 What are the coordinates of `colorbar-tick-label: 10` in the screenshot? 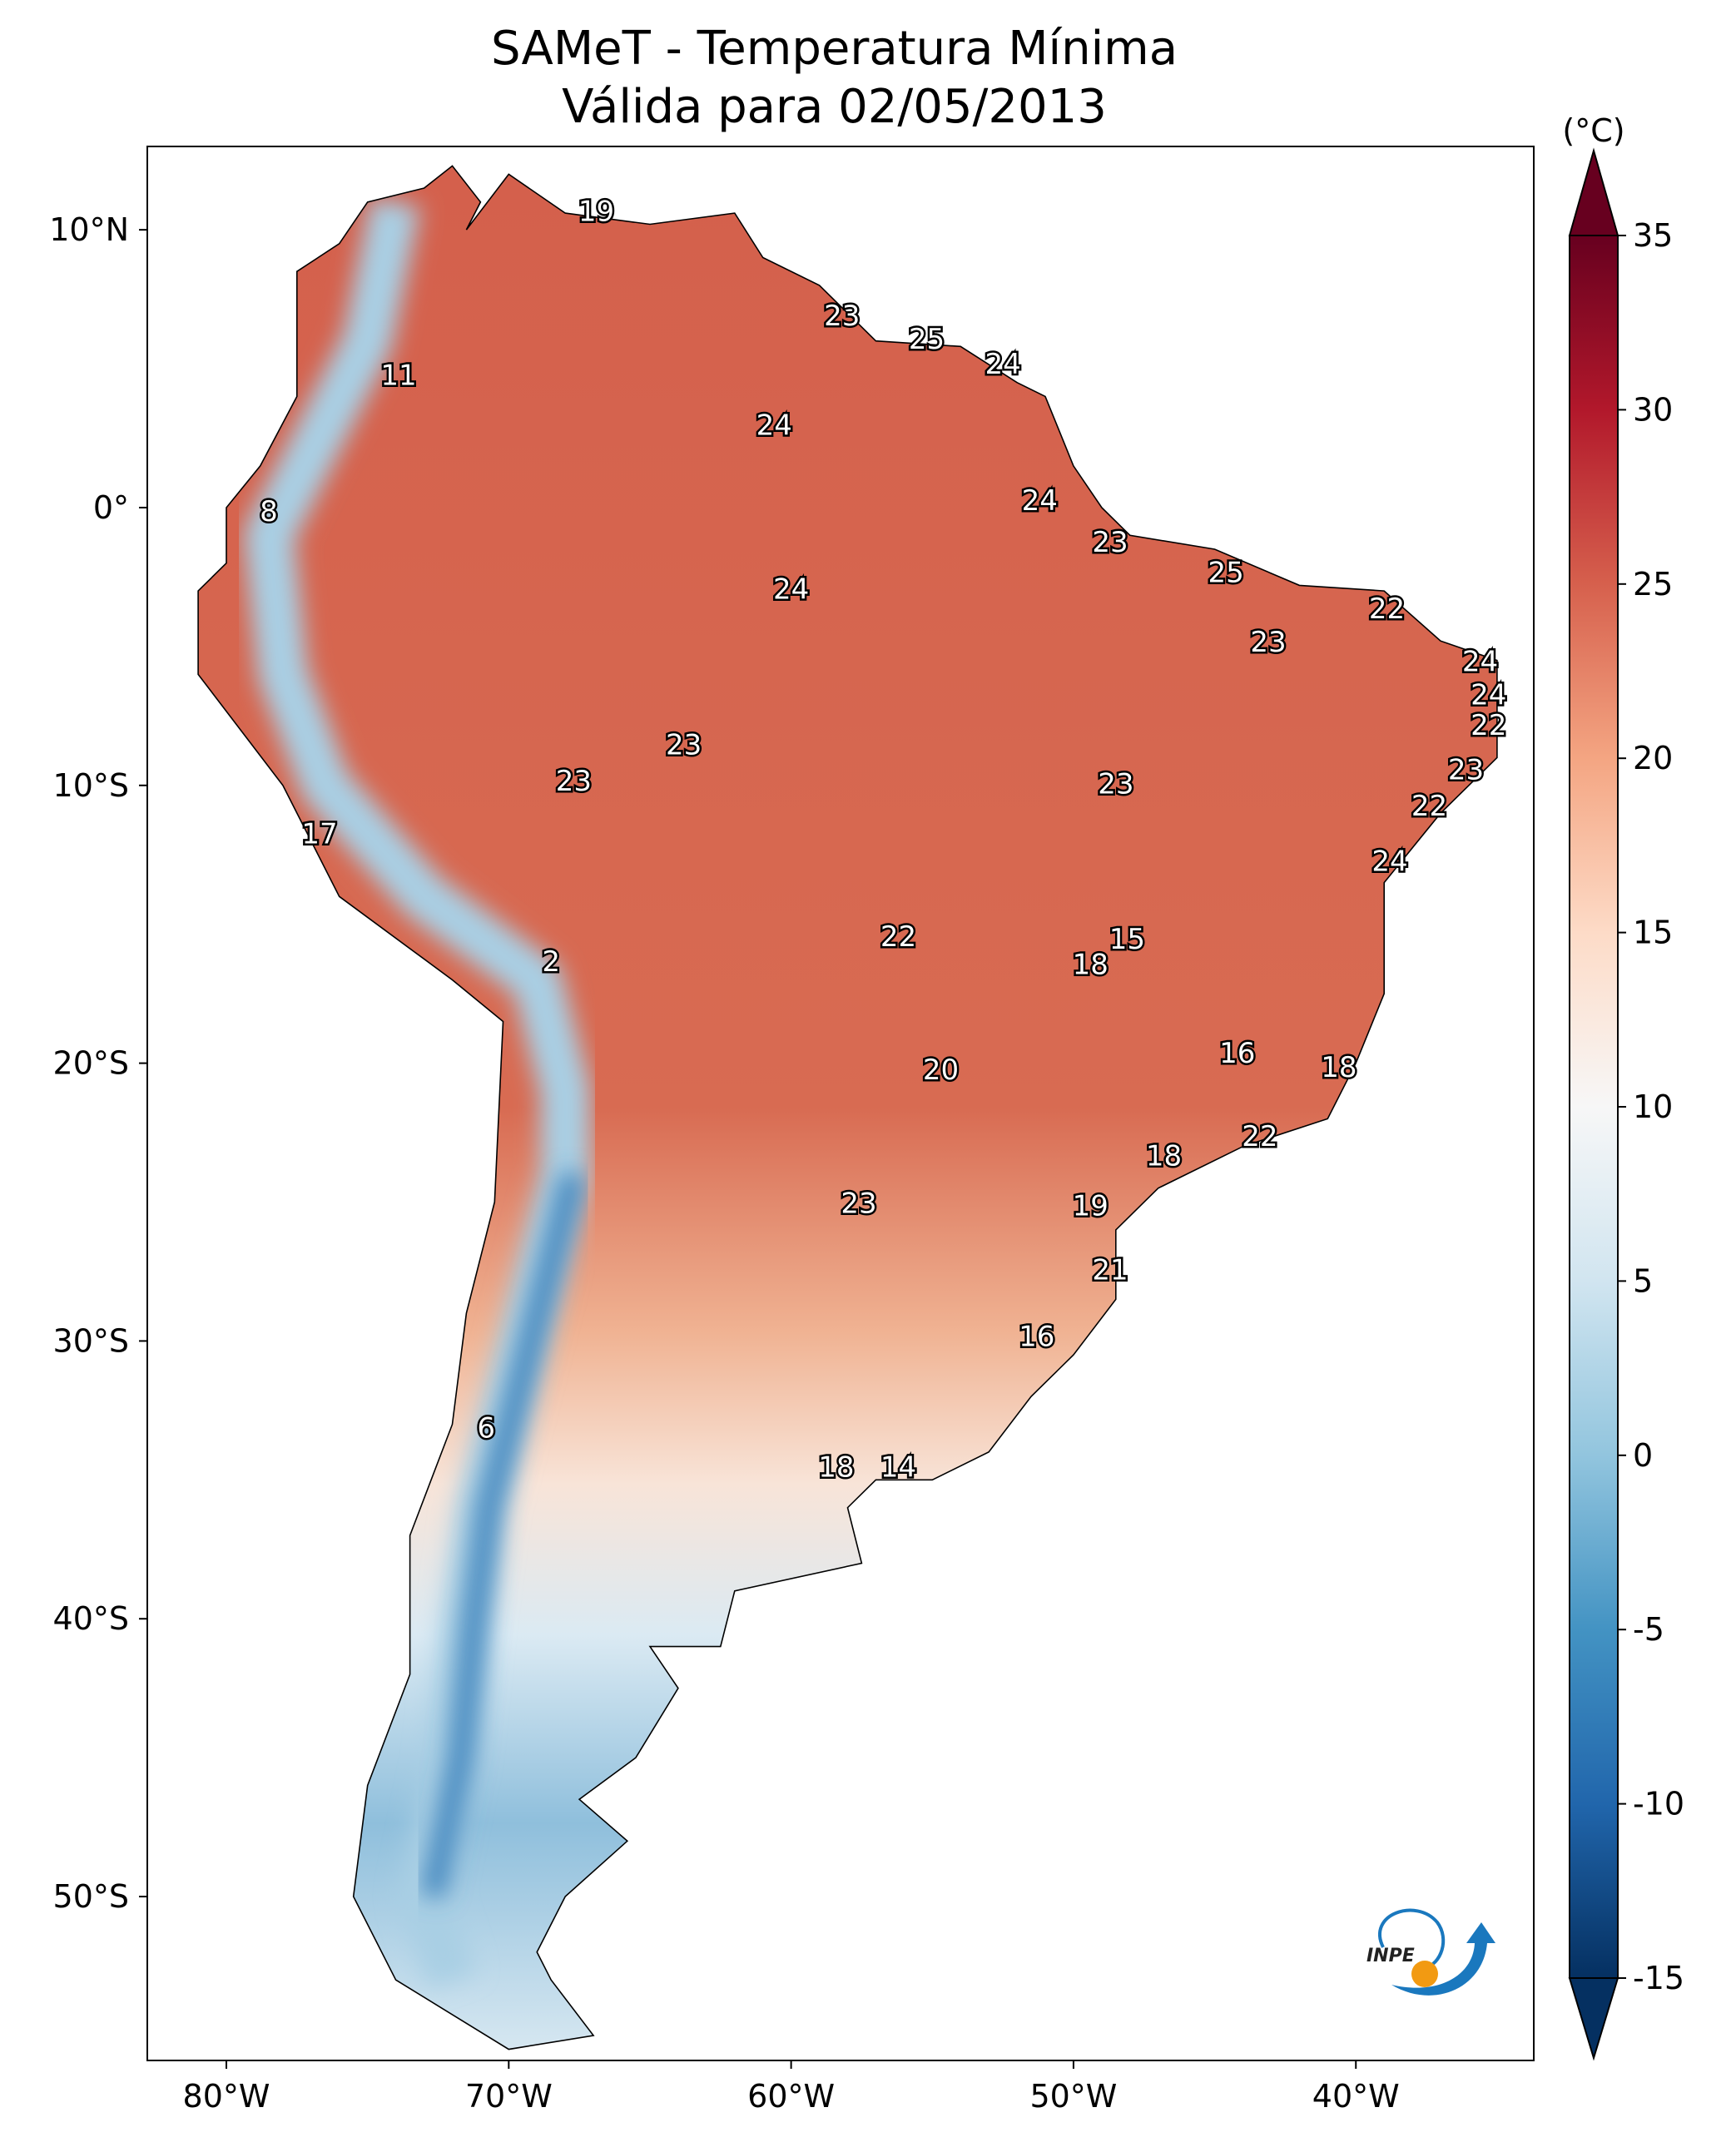 It's located at (1653, 1106).